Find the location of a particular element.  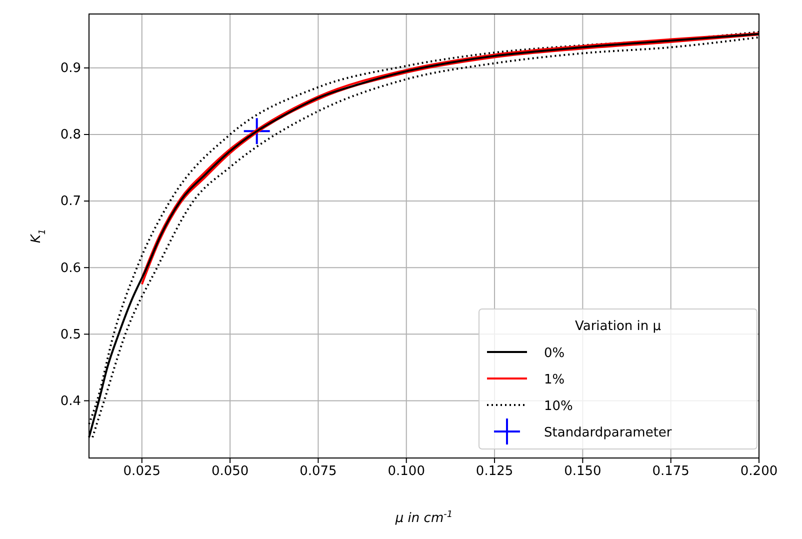

x-tick-label: 0.100 is located at coordinates (406, 472).